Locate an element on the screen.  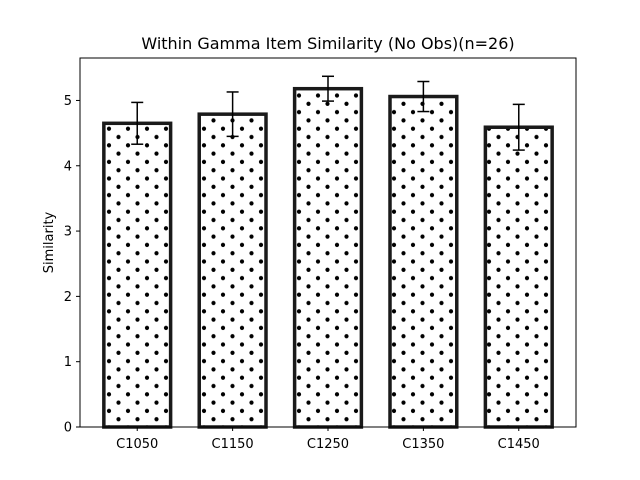
bar-hatch-C1050 is located at coordinates (137, 275).